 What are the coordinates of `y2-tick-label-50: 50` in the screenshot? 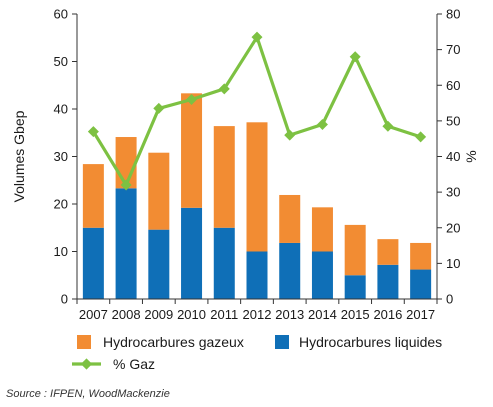 It's located at (453, 120).